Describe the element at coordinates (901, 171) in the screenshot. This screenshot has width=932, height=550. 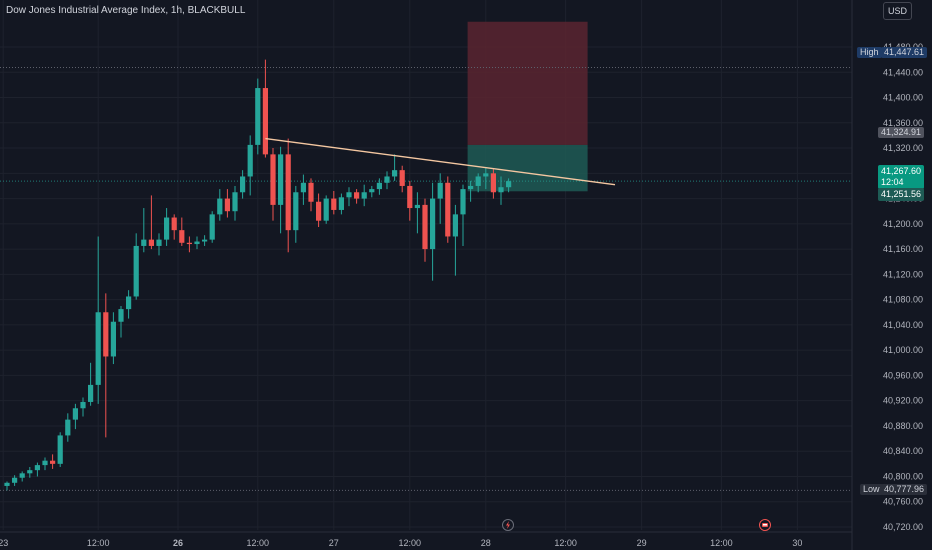
I see `current-price-value: 41,267.60` at that location.